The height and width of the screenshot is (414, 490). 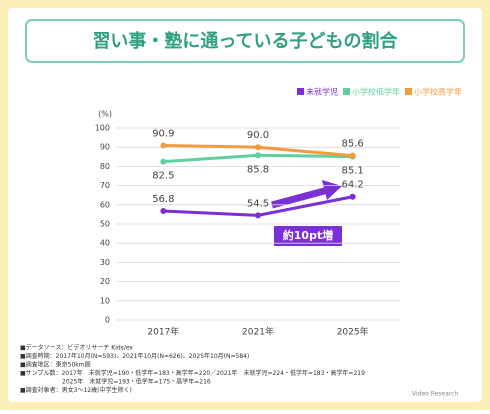 What do you see at coordinates (258, 332) in the screenshot?
I see `x-tick-label: 2021年` at bounding box center [258, 332].